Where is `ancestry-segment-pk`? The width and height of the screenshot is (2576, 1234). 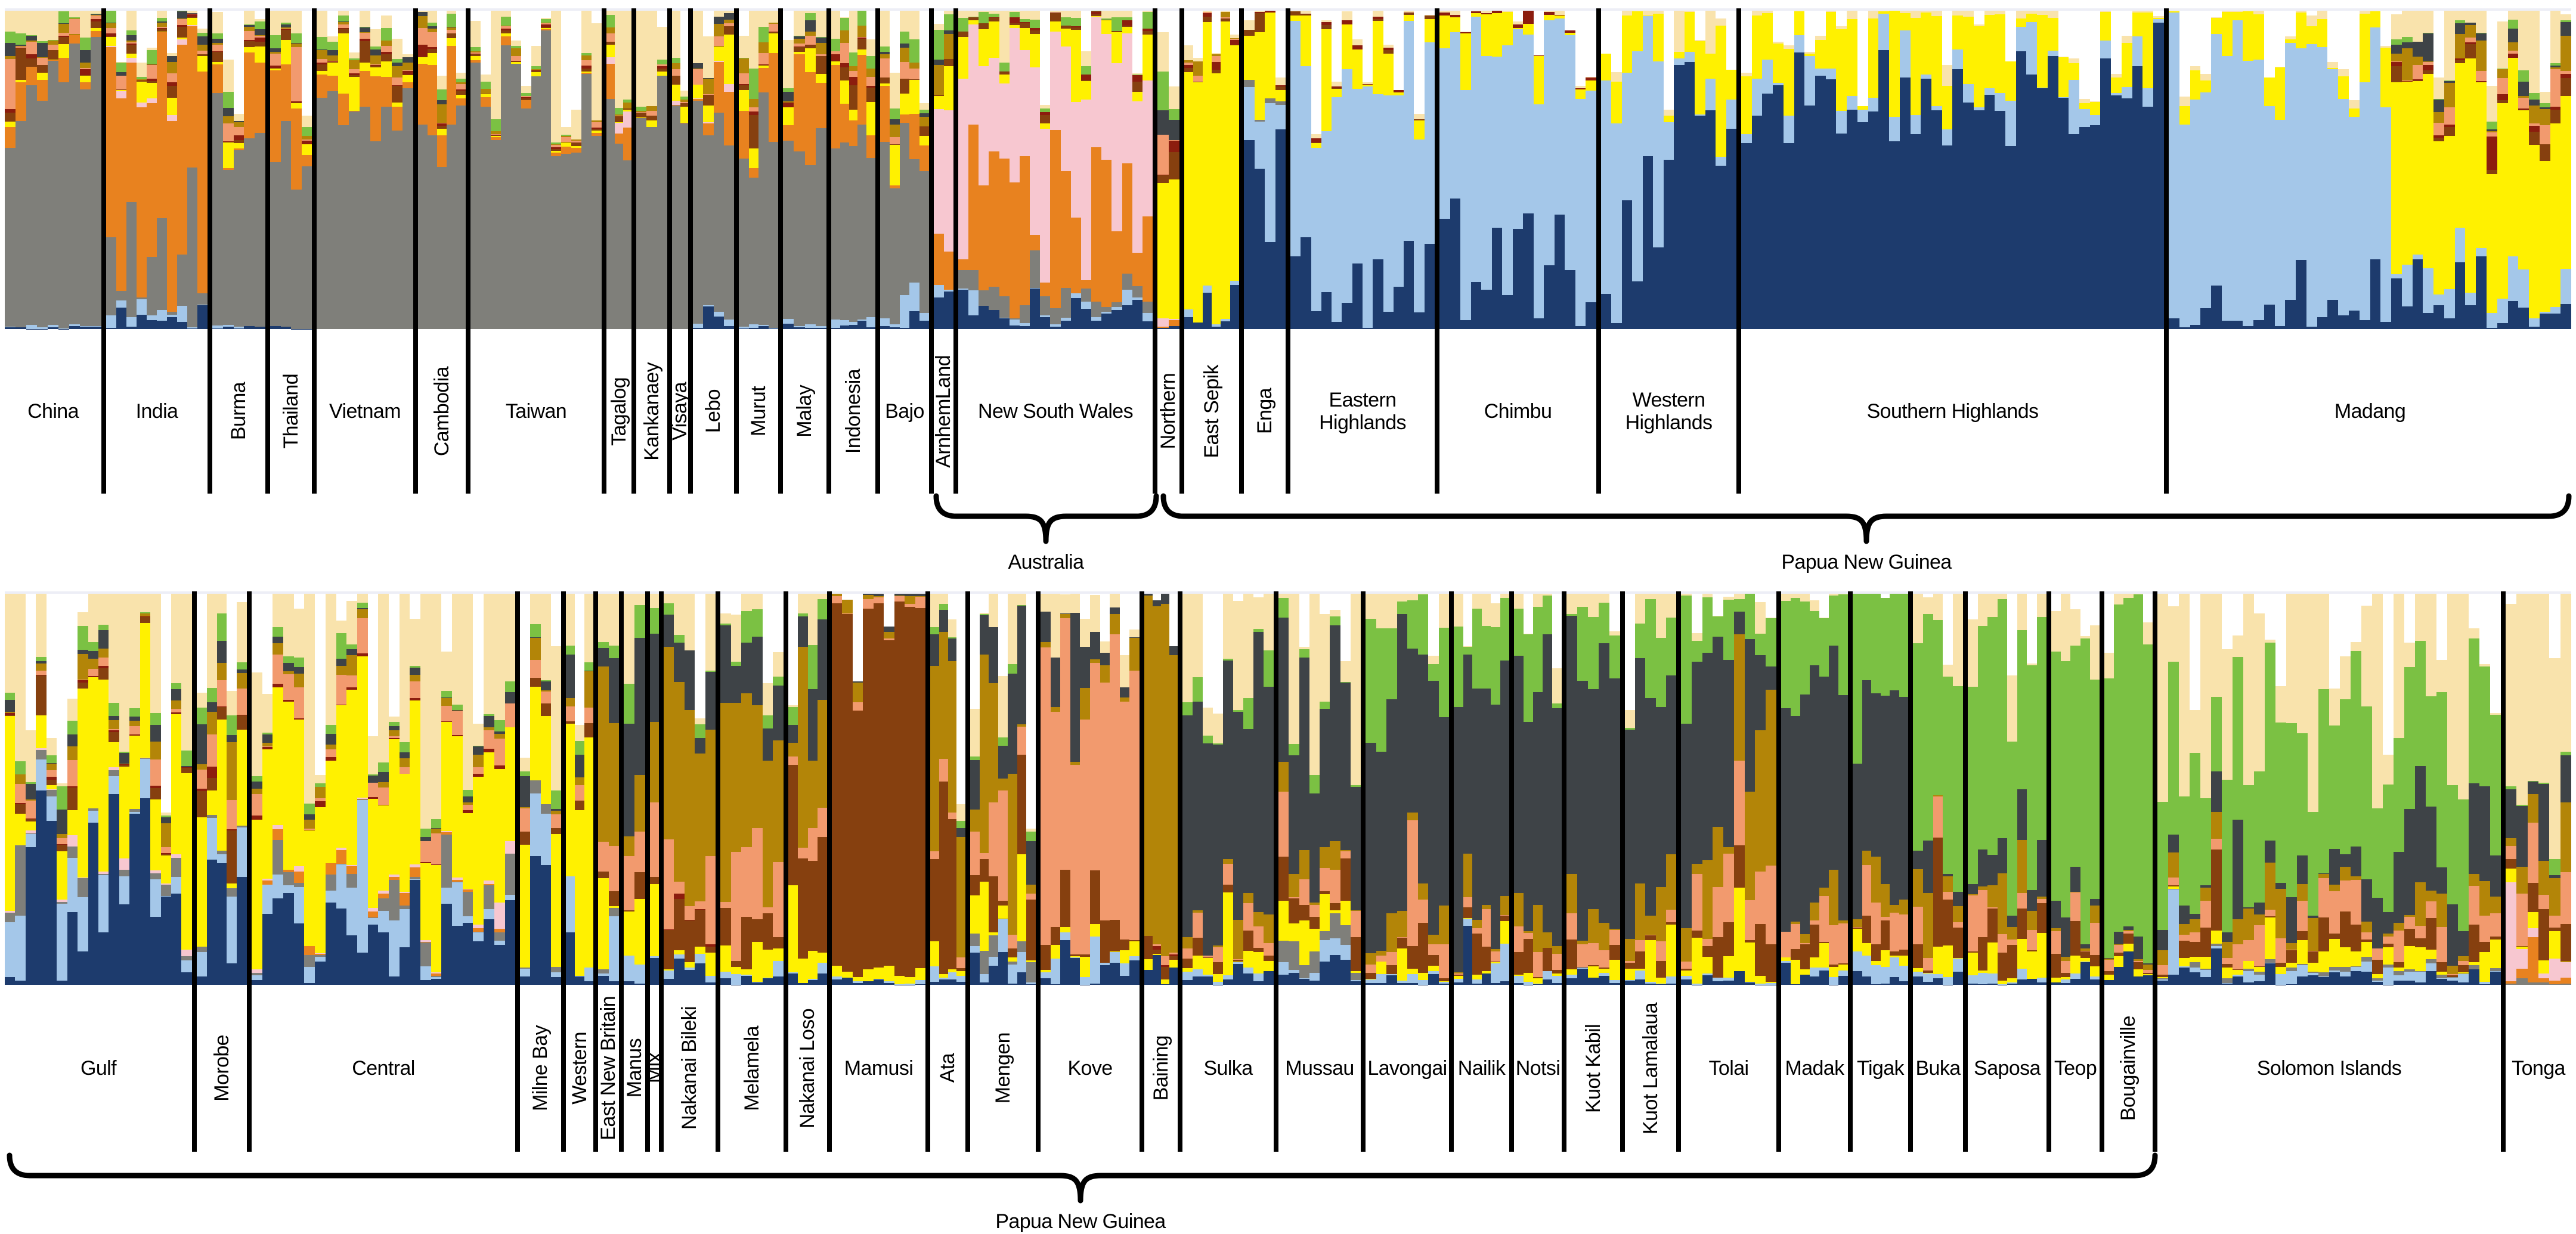 ancestry-segment-pk is located at coordinates (436, 972).